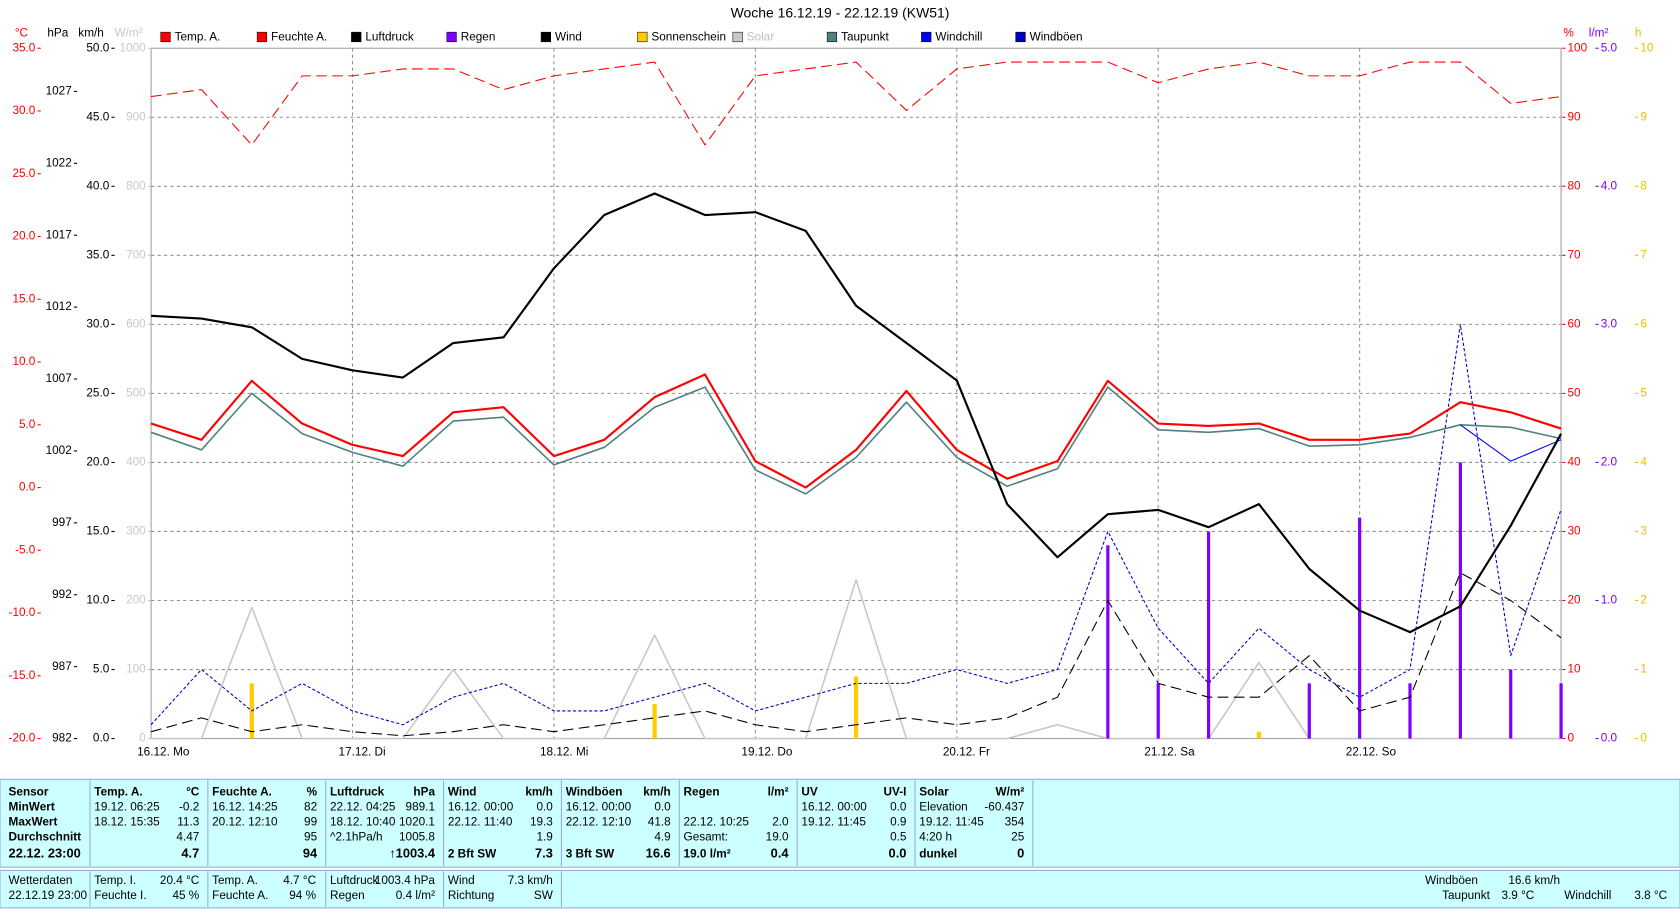  What do you see at coordinates (41, 880) in the screenshot?
I see `current-title: Wetterdaten` at bounding box center [41, 880].